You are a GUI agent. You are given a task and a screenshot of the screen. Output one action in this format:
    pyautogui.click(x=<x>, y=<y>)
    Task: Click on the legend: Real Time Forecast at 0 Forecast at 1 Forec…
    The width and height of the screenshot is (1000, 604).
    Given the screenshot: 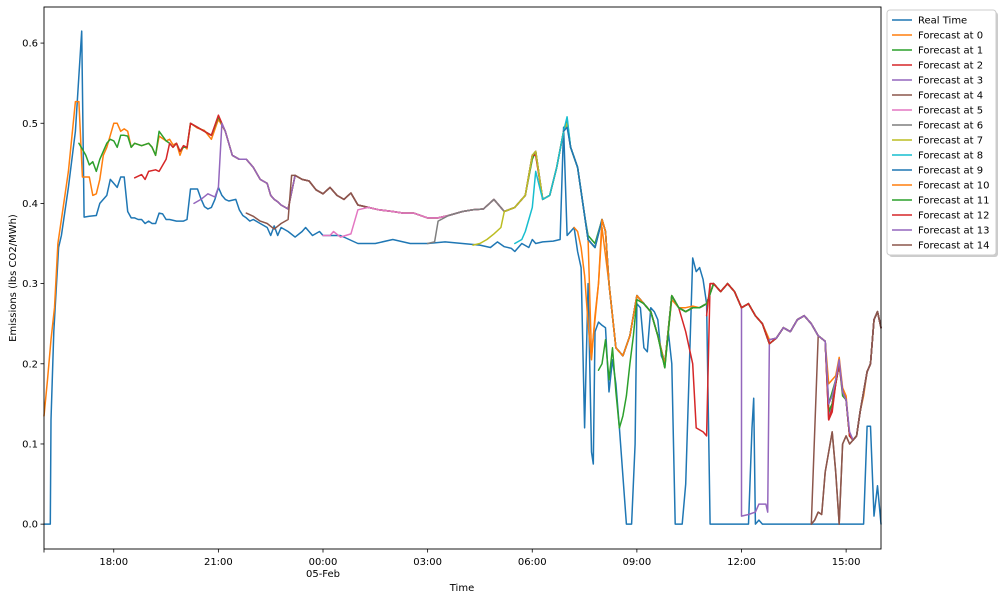 What is the action you would take?
    pyautogui.click(x=942, y=133)
    